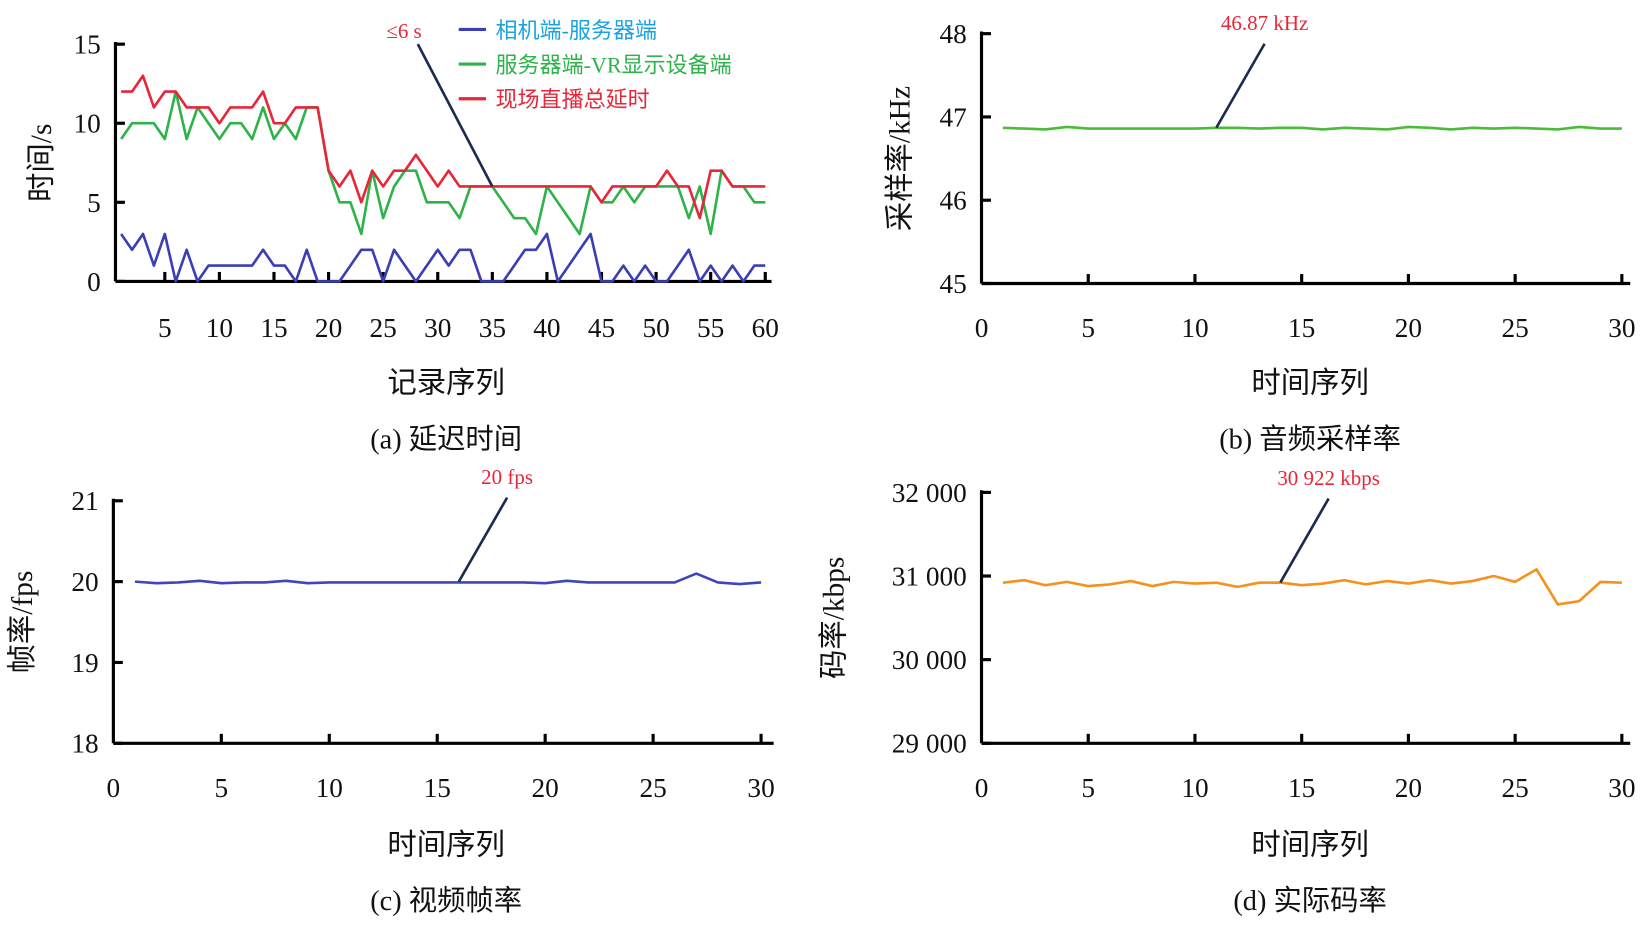 The width and height of the screenshot is (1646, 926). Describe the element at coordinates (929, 576) in the screenshot. I see `y-tick-label: 31 000` at that location.